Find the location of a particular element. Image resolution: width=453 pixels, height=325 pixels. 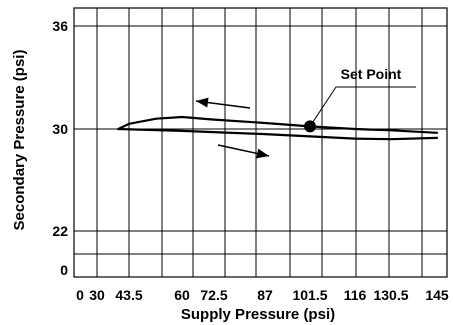

y-axis-title: Secondary Pressure (psi) is located at coordinates (19, 140).